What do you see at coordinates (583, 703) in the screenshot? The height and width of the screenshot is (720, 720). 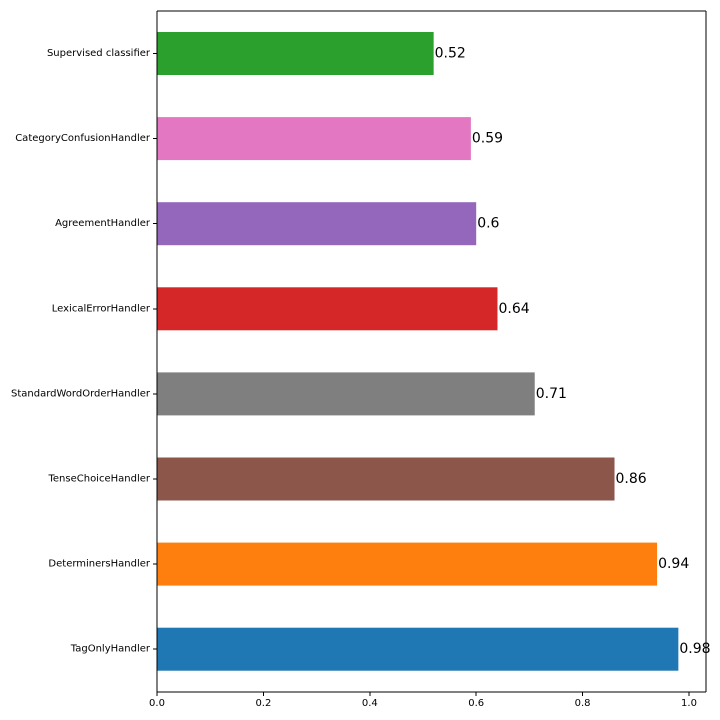 I see `x-tick-label: 0.8` at bounding box center [583, 703].